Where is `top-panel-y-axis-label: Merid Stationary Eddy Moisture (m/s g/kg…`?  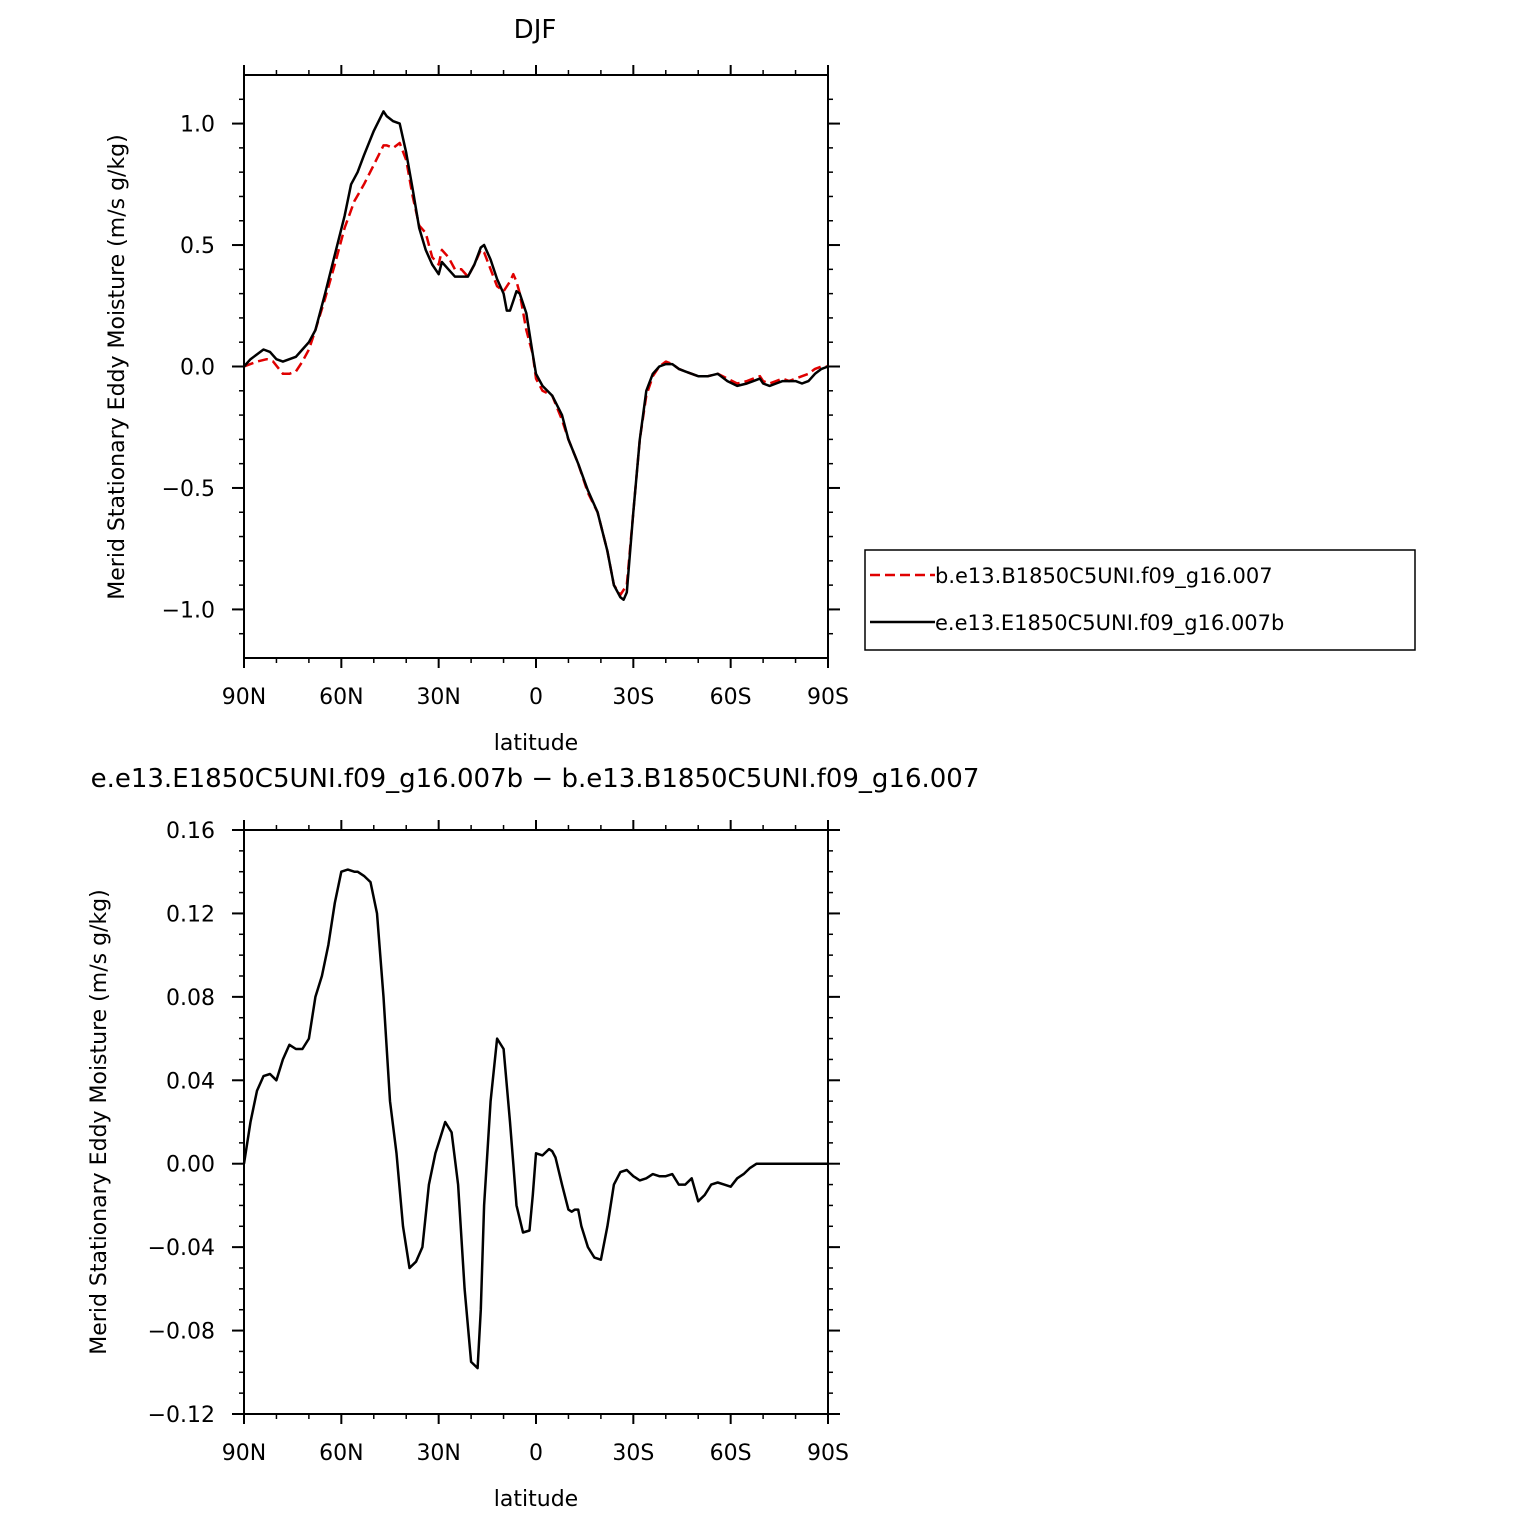
top-panel-y-axis-label: Merid Stationary Eddy Moisture (m/s g/kg… is located at coordinates (117, 366).